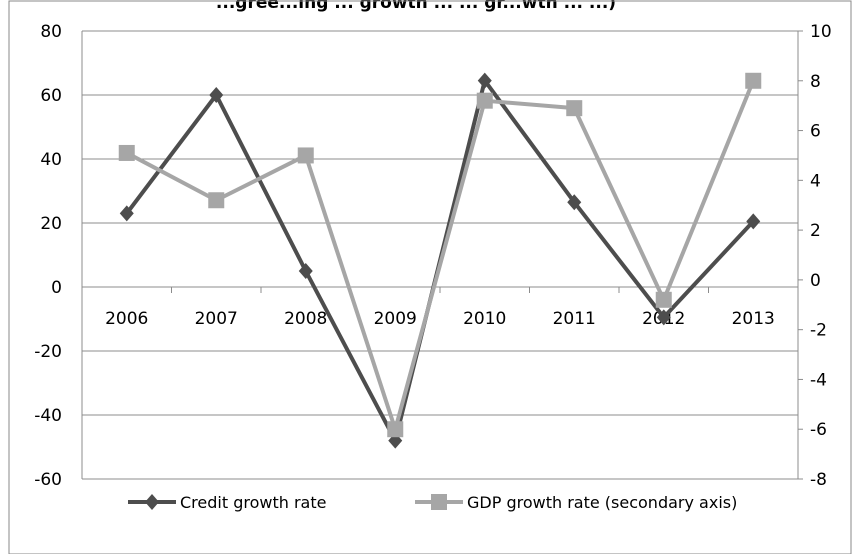  What do you see at coordinates (48, 416) in the screenshot?
I see `y-primary-tick-label: -40` at bounding box center [48, 416].